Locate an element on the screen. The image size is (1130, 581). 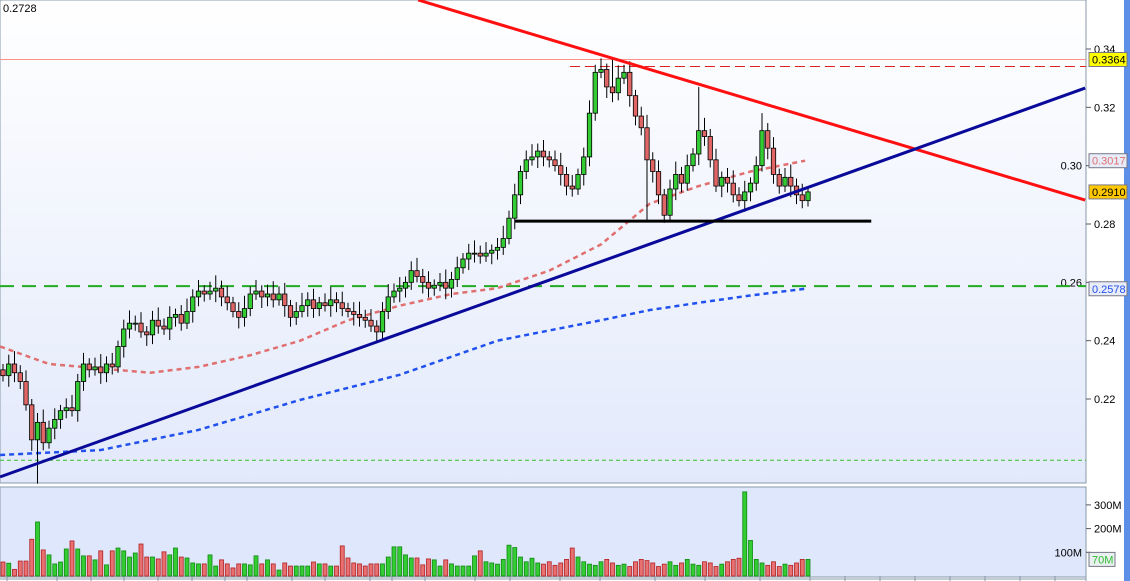
price-label-box is located at coordinates (1108, 289).